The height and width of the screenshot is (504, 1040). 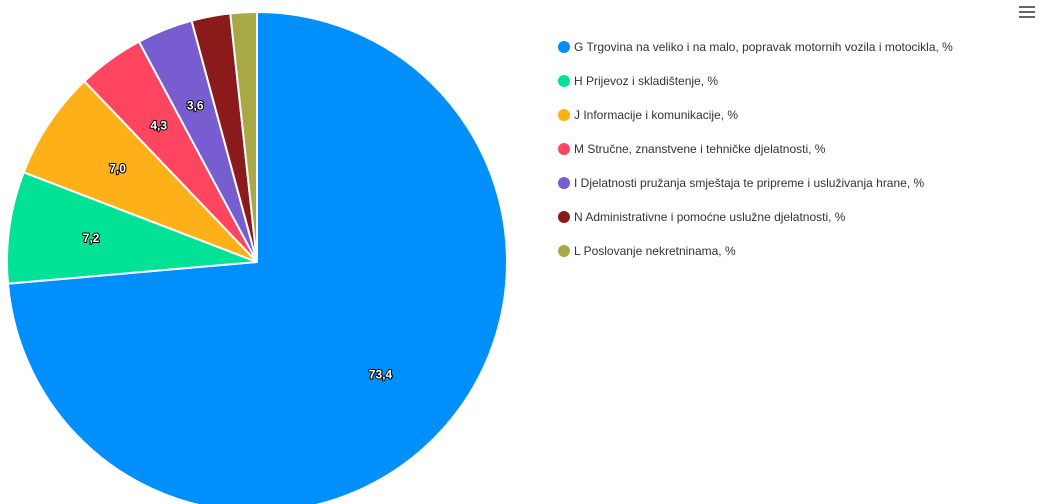 What do you see at coordinates (755, 250) in the screenshot?
I see `legend-item: L Poslovanje nekretninama, %` at bounding box center [755, 250].